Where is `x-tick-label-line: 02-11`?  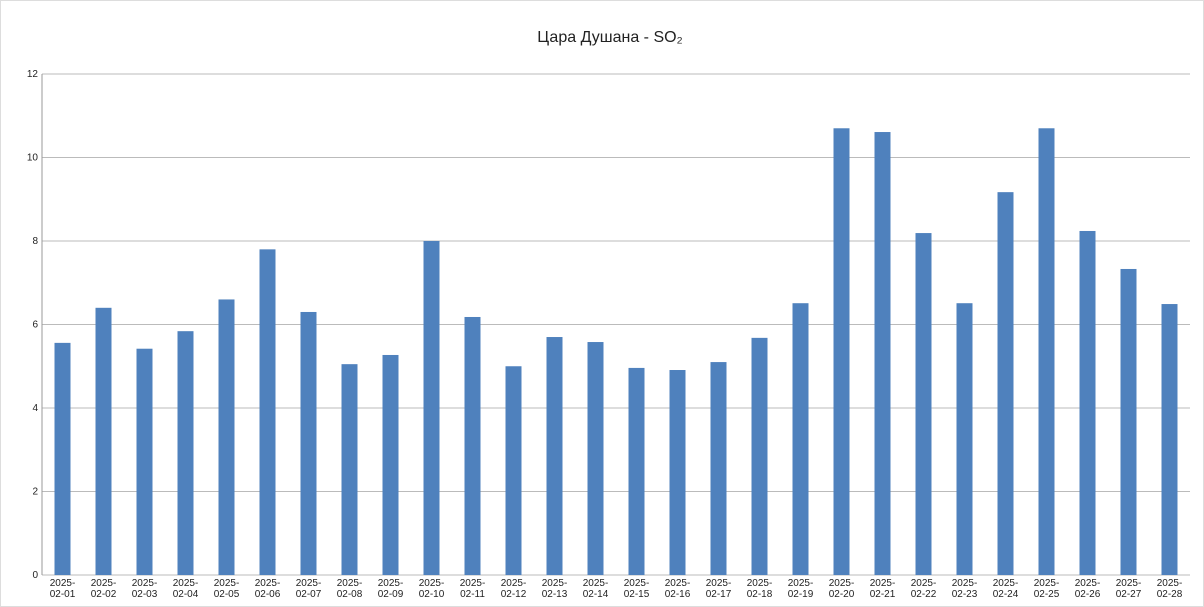
x-tick-label-line: 02-11 is located at coordinates (472, 594).